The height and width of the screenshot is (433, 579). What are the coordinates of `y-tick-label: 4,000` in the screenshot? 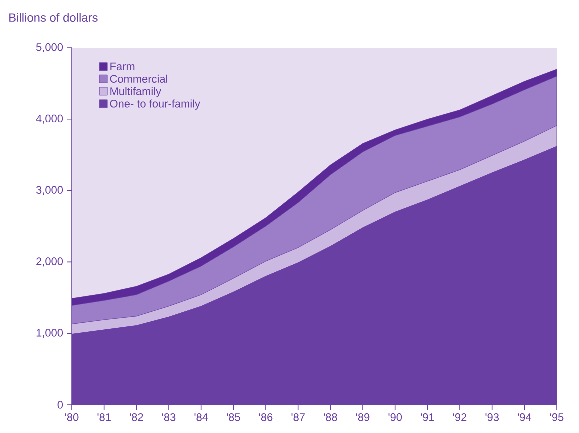 It's located at (50, 119).